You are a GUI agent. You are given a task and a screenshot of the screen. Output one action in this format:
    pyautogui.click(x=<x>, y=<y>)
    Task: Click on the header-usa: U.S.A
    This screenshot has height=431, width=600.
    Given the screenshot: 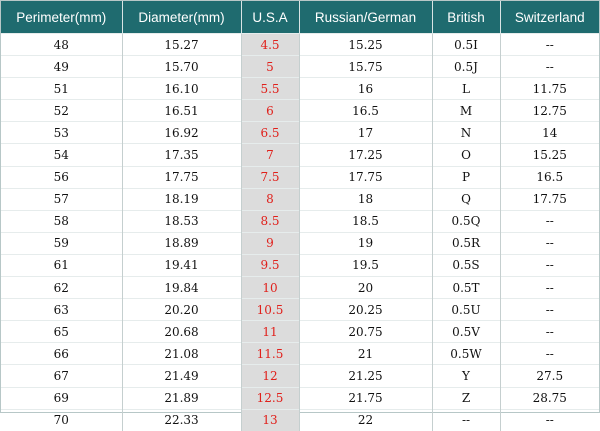 What is the action you would take?
    pyautogui.click(x=269, y=17)
    